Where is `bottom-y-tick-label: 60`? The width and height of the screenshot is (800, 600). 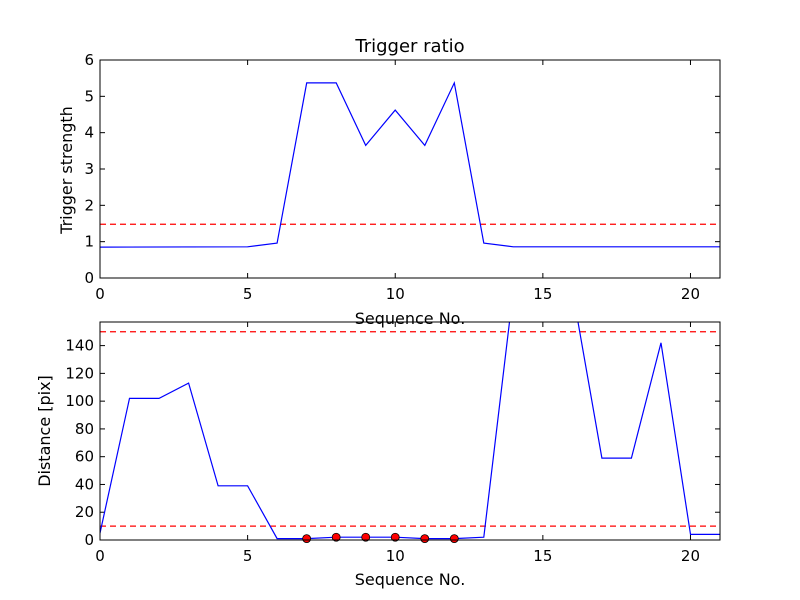 bottom-y-tick-label: 60 is located at coordinates (84, 457).